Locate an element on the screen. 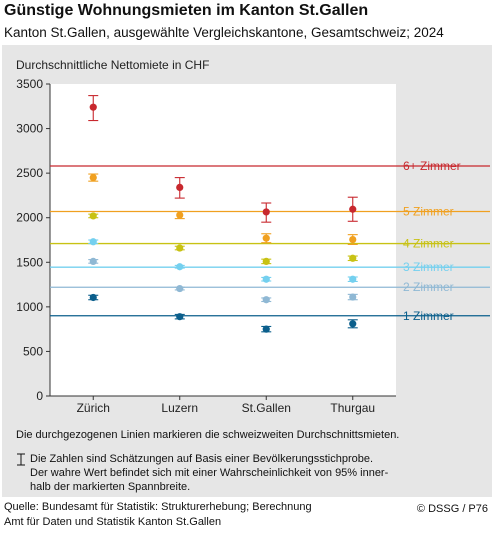 Image resolution: width=494 pixels, height=539 pixels. swiss-average-label: 4 Zimmer is located at coordinates (428, 244).